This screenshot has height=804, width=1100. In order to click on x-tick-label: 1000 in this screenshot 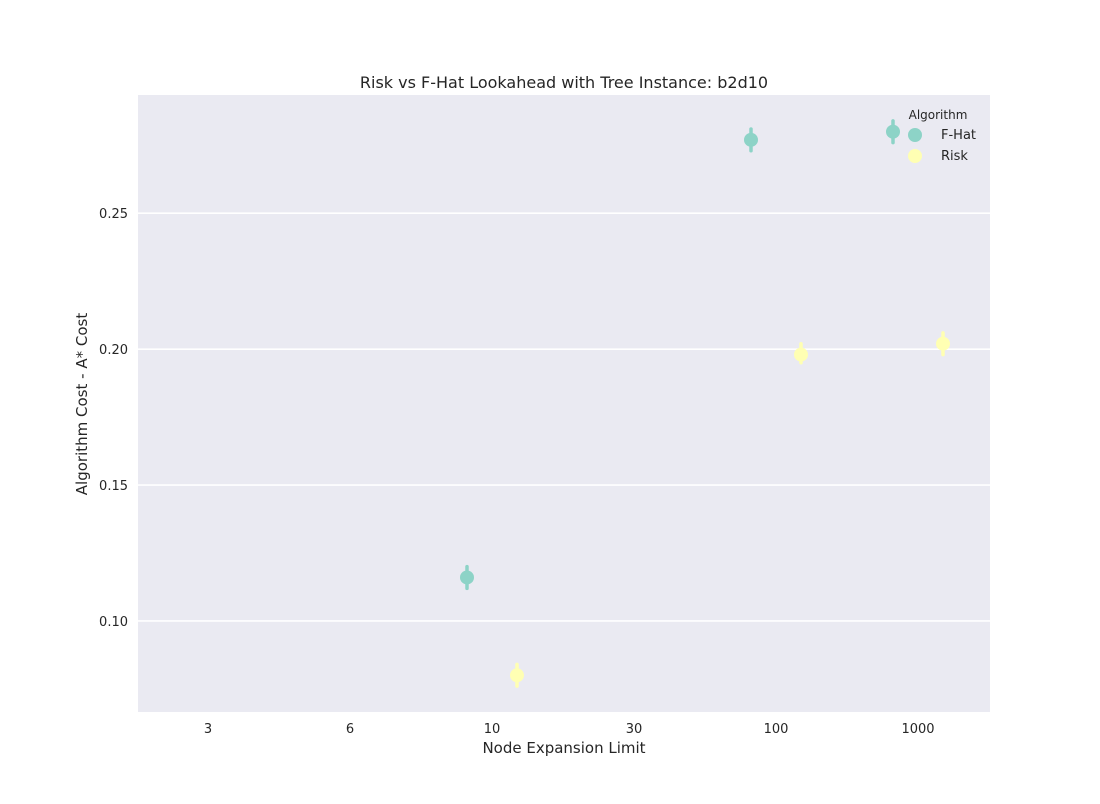, I will do `click(917, 729)`.